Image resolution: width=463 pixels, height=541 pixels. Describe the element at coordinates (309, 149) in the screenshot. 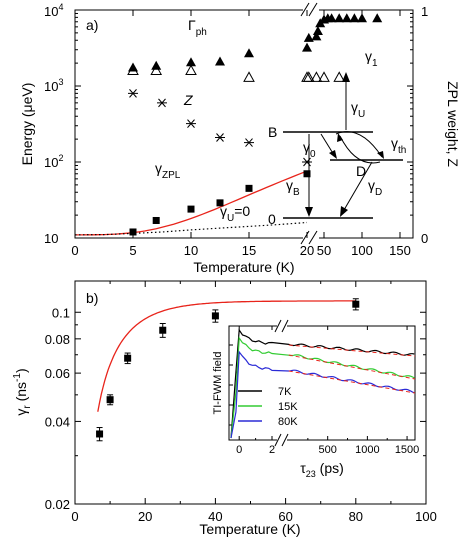

I see `gamma-0-label: γ0` at that location.